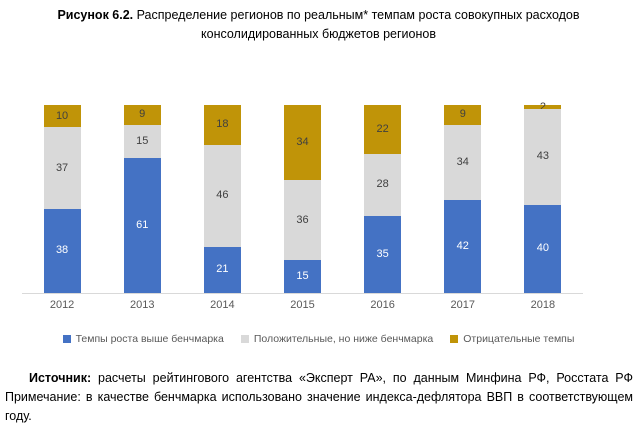  I want to click on segment-2014: 46, so click(222, 195).